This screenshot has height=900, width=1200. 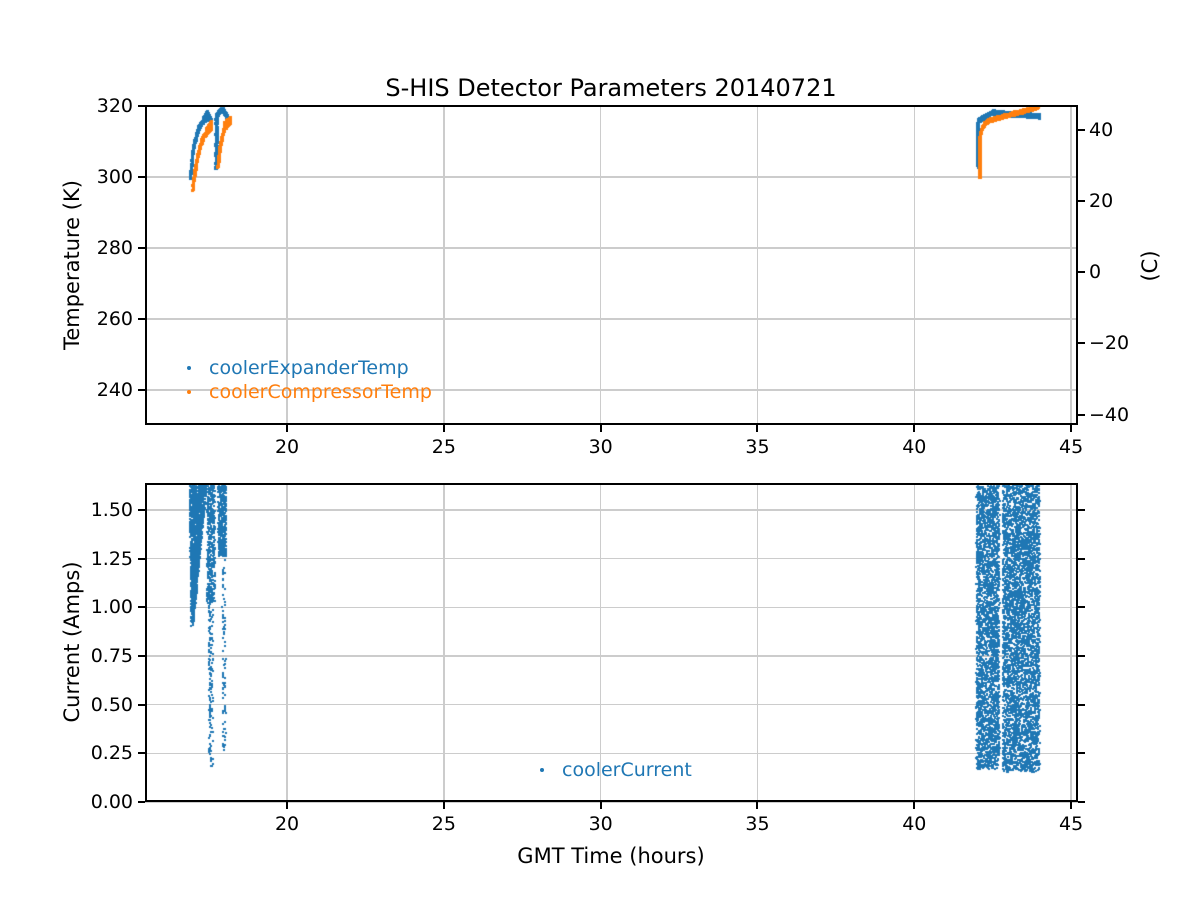 What do you see at coordinates (114, 106) in the screenshot?
I see `y-tick-label: 320` at bounding box center [114, 106].